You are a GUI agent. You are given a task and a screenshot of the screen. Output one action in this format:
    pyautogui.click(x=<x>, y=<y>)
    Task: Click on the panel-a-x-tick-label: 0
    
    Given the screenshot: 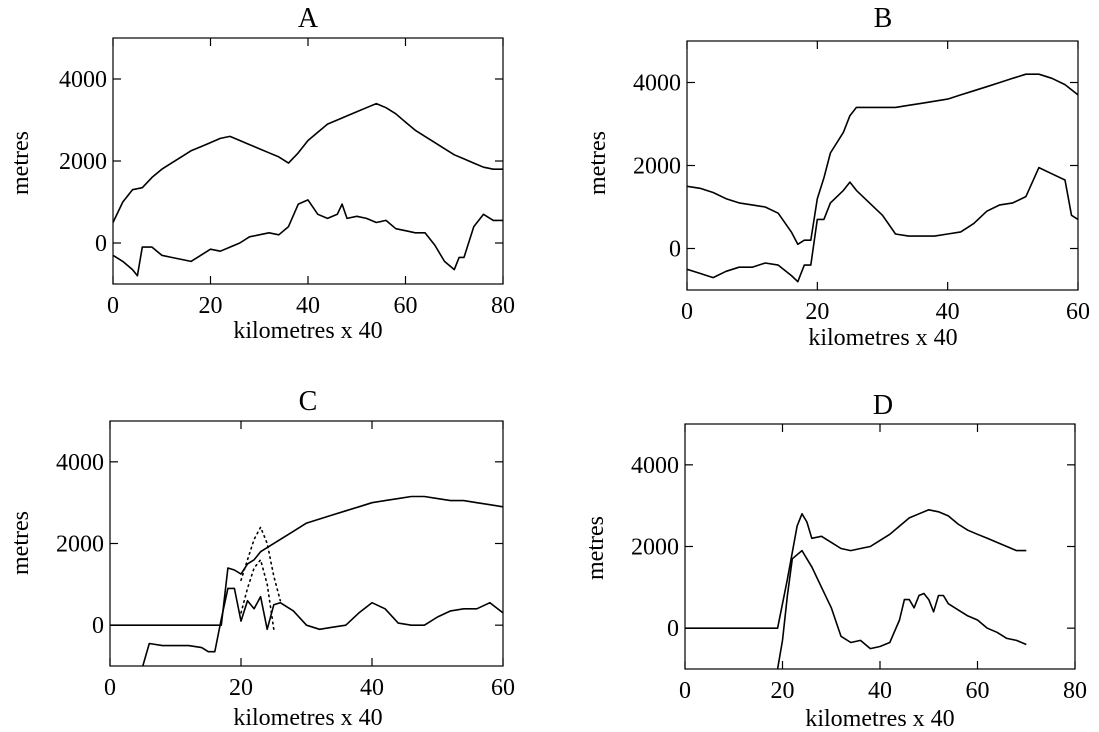 What is the action you would take?
    pyautogui.click(x=113, y=306)
    